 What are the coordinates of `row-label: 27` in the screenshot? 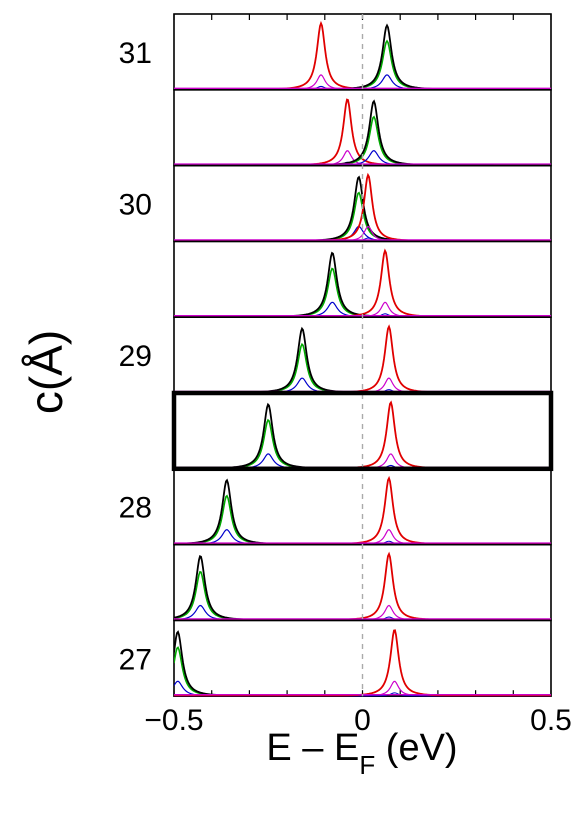 It's located at (135, 659).